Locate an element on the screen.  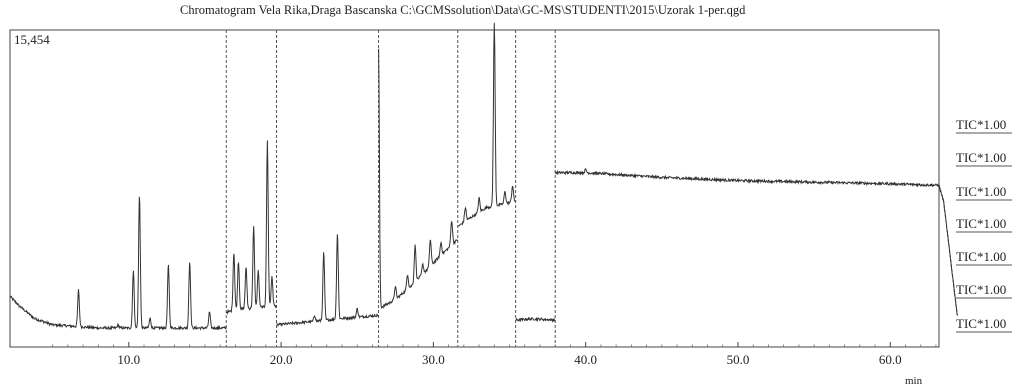
legend-entry-3: TIC*1.00 is located at coordinates (981, 191).